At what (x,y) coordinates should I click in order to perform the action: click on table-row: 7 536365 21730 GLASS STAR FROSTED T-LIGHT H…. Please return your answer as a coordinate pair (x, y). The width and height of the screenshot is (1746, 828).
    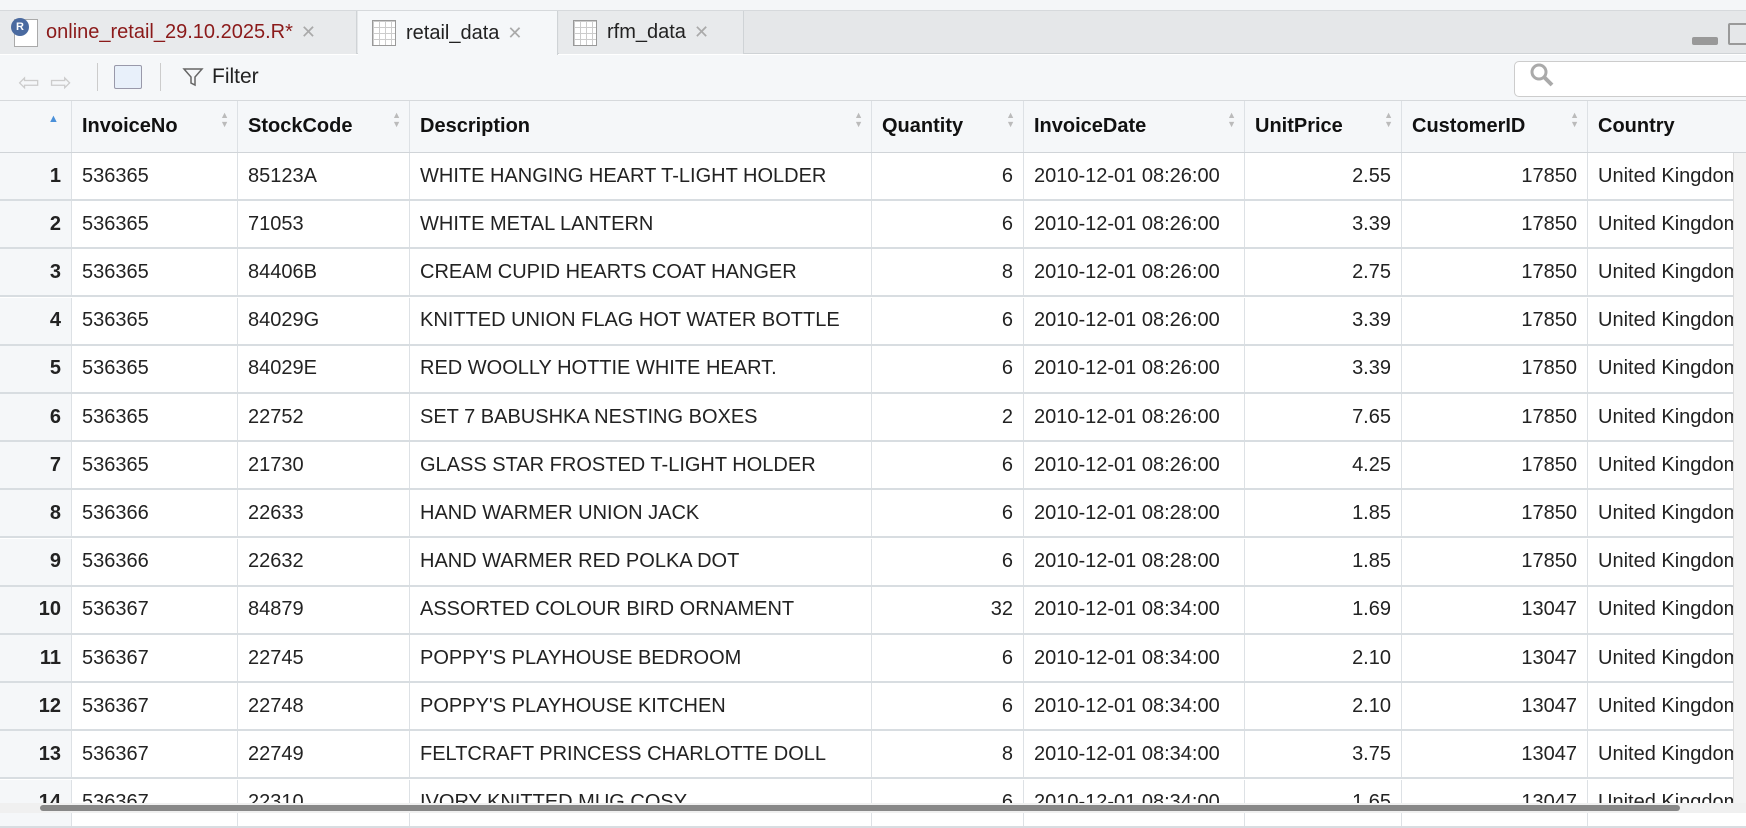
    Looking at the image, I should click on (873, 466).